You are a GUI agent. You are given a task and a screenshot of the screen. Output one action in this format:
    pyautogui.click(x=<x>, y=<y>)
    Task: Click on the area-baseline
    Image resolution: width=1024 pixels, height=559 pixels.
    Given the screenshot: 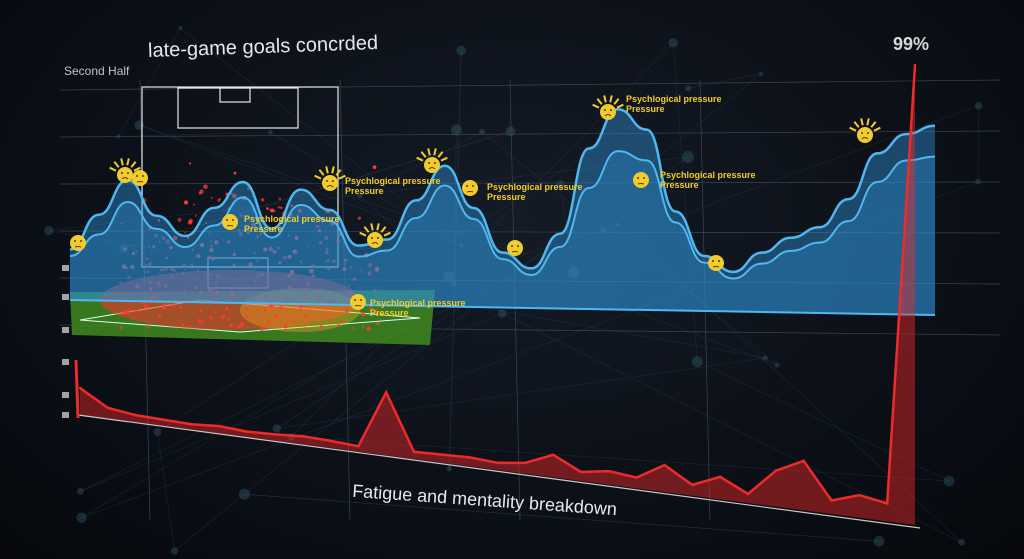 What is the action you would take?
    pyautogui.click(x=502, y=307)
    